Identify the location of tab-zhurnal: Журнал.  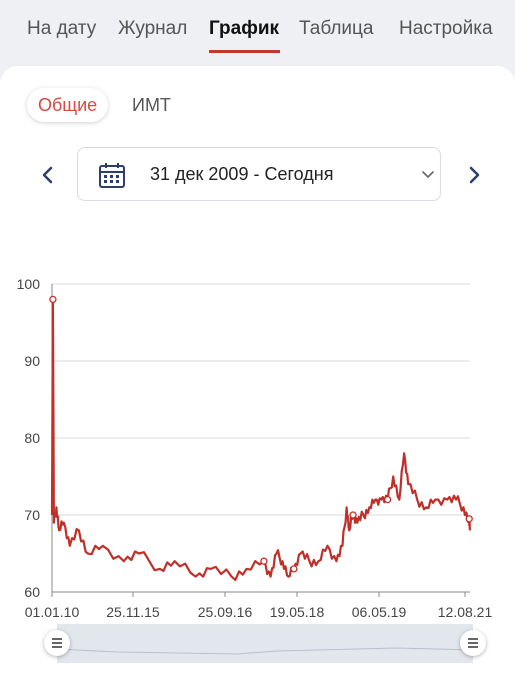
(153, 28).